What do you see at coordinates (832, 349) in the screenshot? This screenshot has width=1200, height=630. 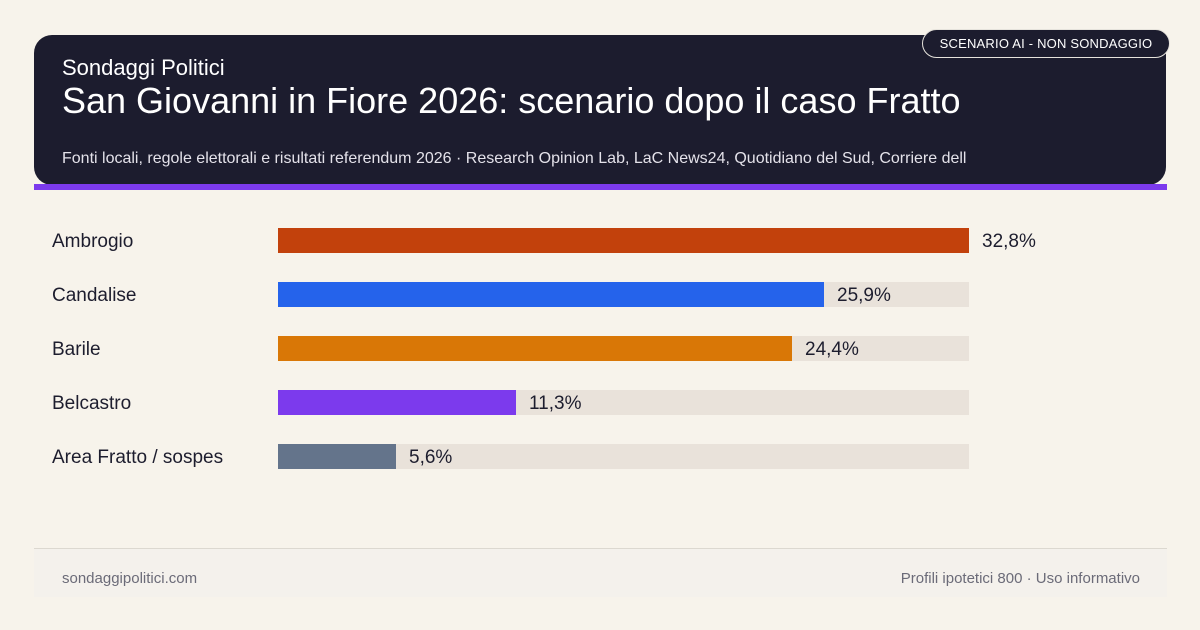 I see `value-label: 24,4%` at bounding box center [832, 349].